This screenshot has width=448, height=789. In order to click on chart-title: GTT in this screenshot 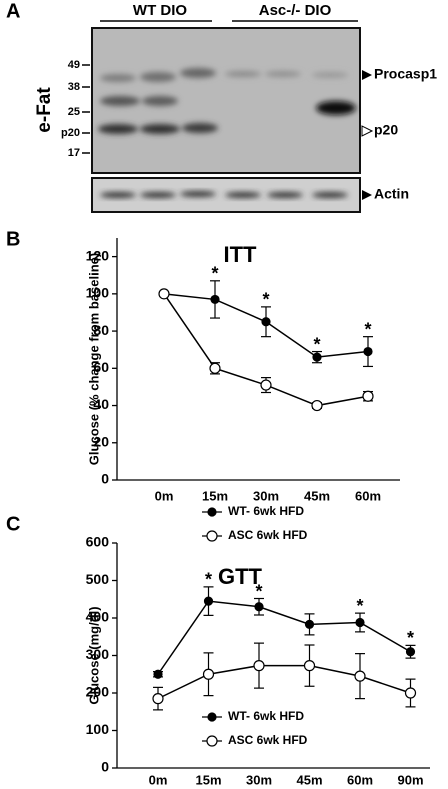, I will do `click(240, 576)`.